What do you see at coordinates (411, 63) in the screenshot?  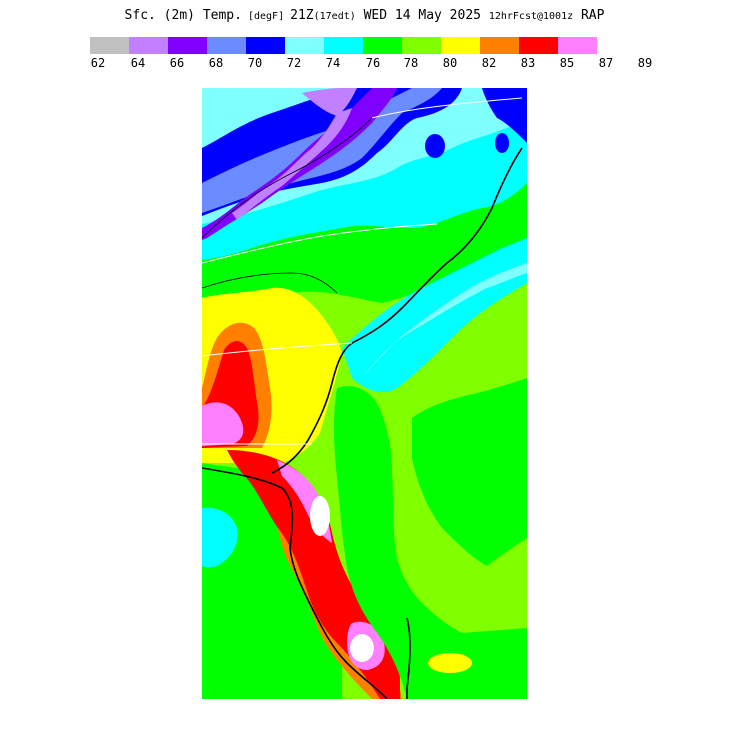 I see `legend-tick-label: 78` at bounding box center [411, 63].